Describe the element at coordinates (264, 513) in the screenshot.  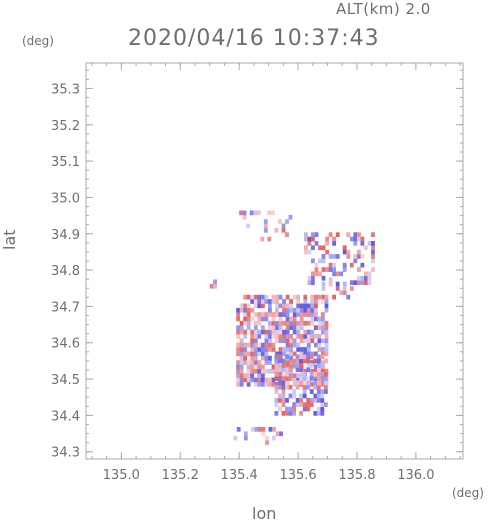
I see `x-axis-label: lon` at that location.